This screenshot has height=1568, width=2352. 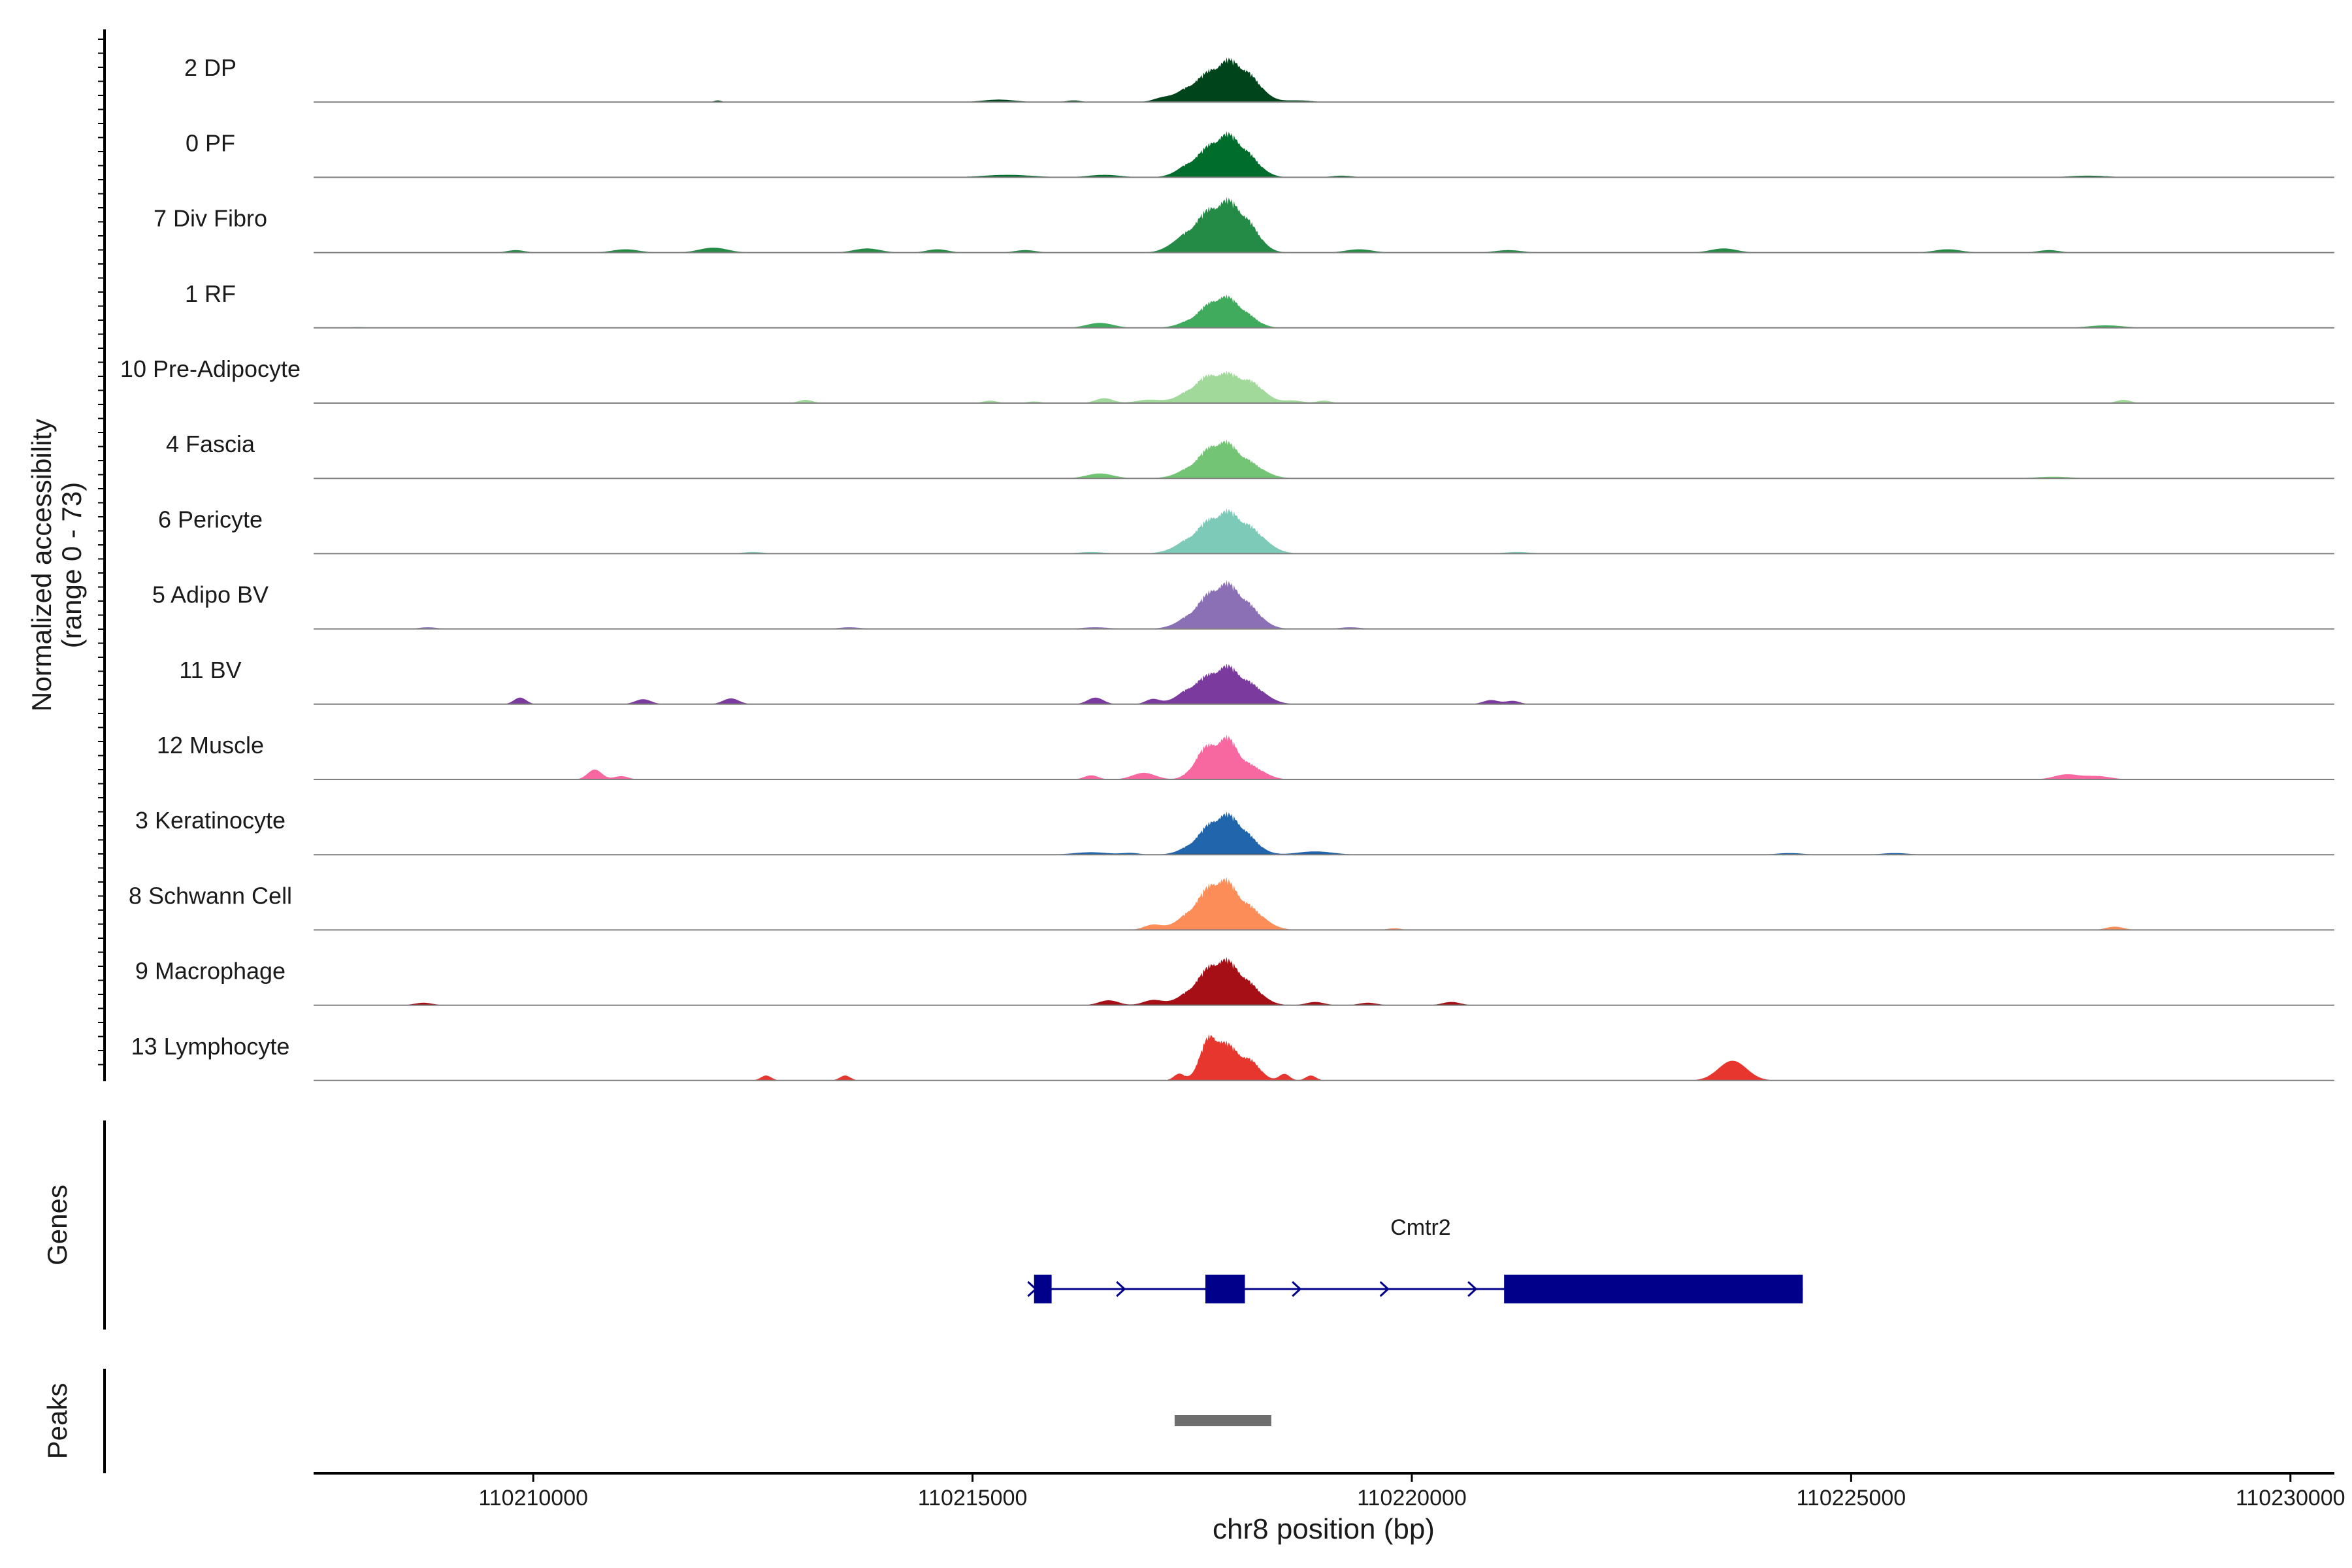 I want to click on track-13: 9 Macrophage, so click(x=1234, y=981).